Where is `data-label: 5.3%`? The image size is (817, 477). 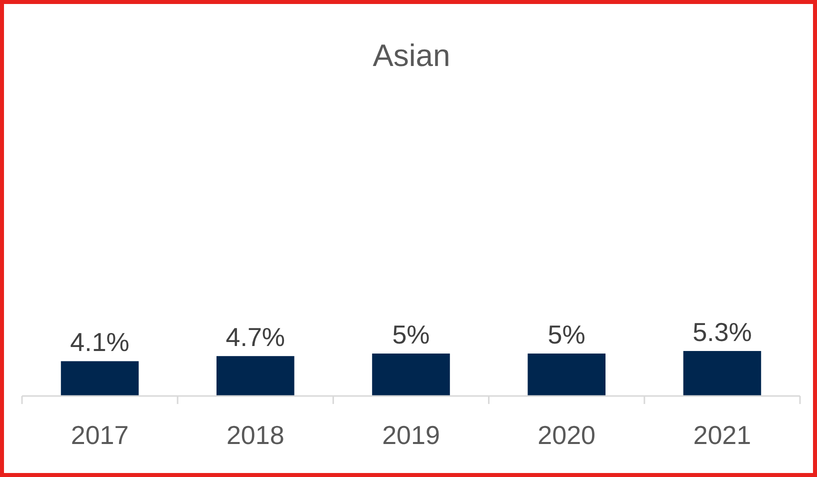
data-label: 5.3% is located at coordinates (722, 332).